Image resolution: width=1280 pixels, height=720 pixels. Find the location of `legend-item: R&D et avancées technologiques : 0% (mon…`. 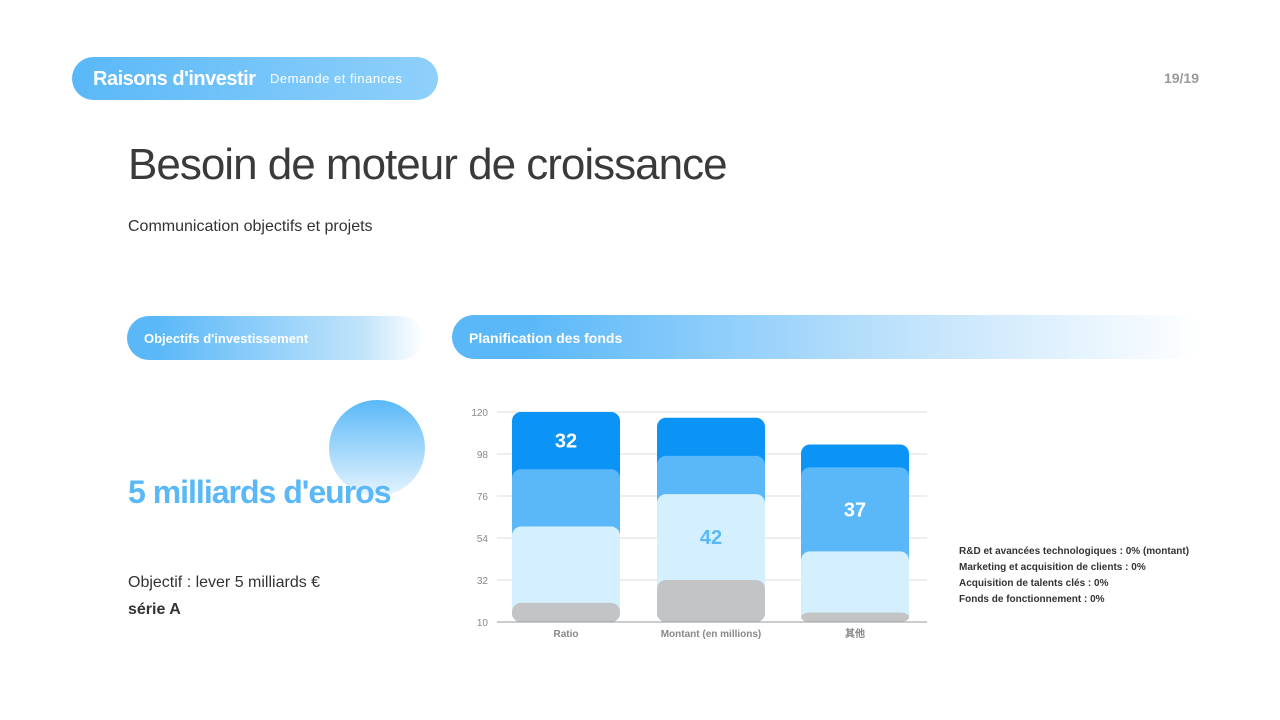

legend-item: R&D et avancées technologiques : 0% (mon… is located at coordinates (1074, 551).